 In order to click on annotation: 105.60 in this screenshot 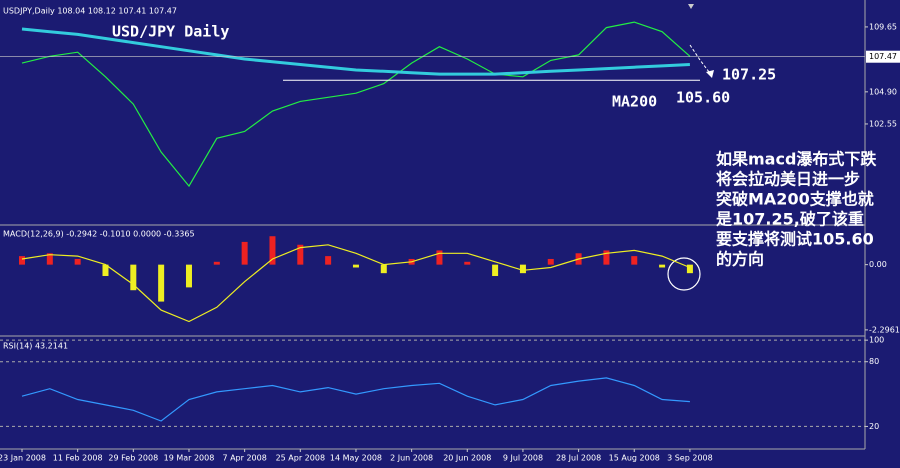, I will do `click(703, 98)`.